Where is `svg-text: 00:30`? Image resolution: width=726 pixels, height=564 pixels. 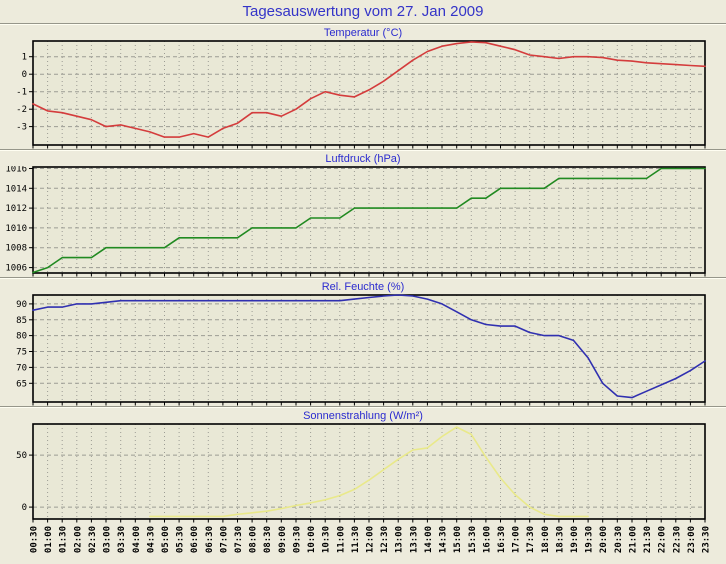
svg-text: 00:30 is located at coordinates (35, 539).